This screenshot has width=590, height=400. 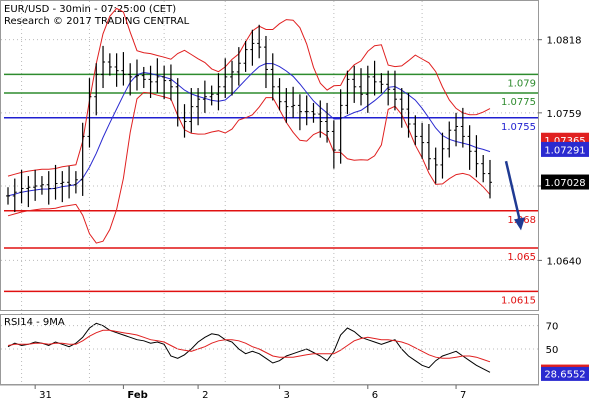 What do you see at coordinates (519, 224) in the screenshot?
I see `forecast-arrow-head` at bounding box center [519, 224].